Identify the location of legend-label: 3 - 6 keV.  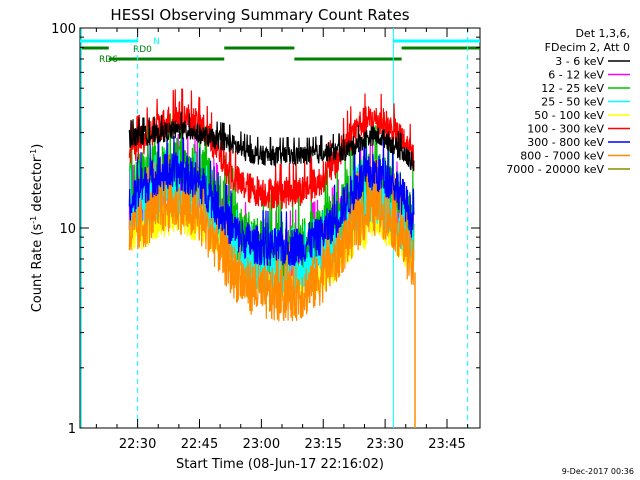
(579, 61).